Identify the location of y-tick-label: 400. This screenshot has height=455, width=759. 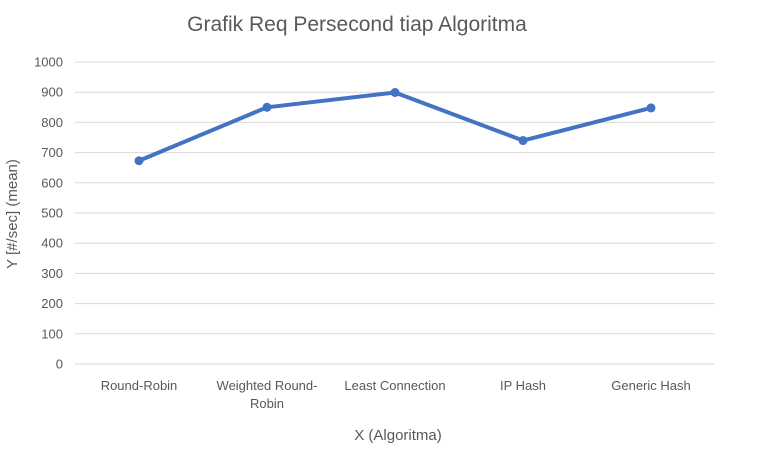
(52, 243).